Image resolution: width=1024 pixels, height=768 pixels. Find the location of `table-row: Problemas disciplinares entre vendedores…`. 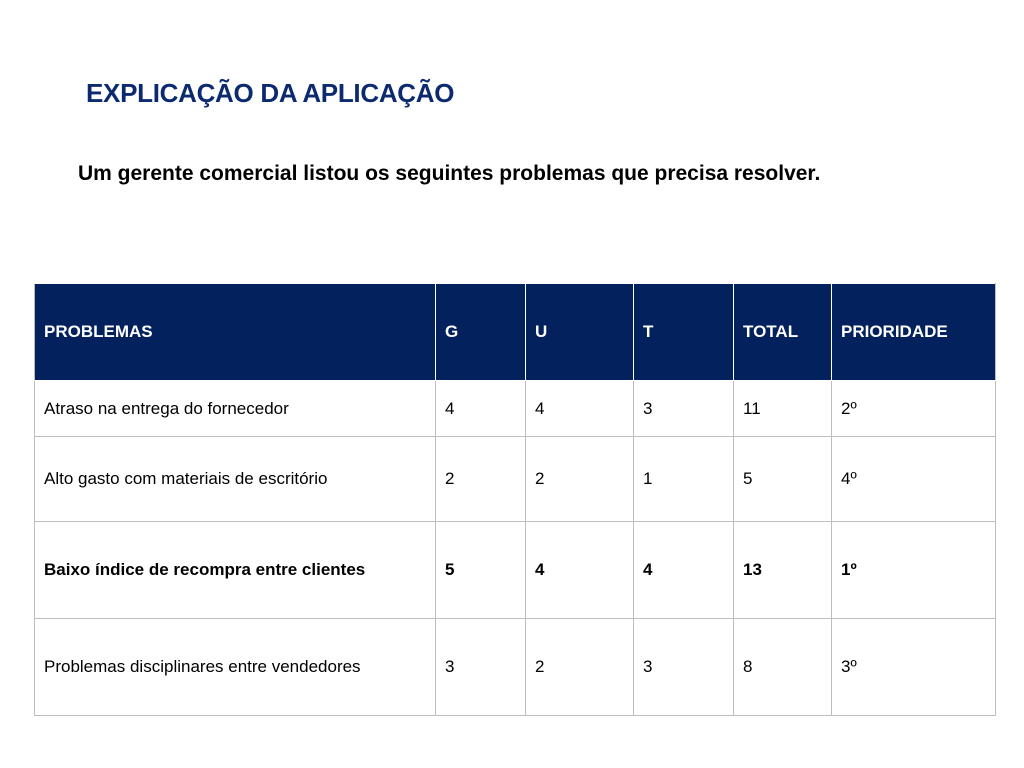

table-row: Problemas disciplinares entre vendedores… is located at coordinates (515, 667).